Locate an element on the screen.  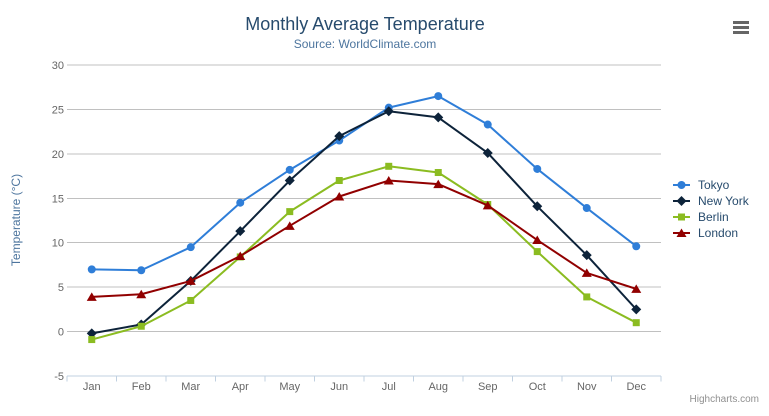
x-axis-label: Nov is located at coordinates (587, 387).